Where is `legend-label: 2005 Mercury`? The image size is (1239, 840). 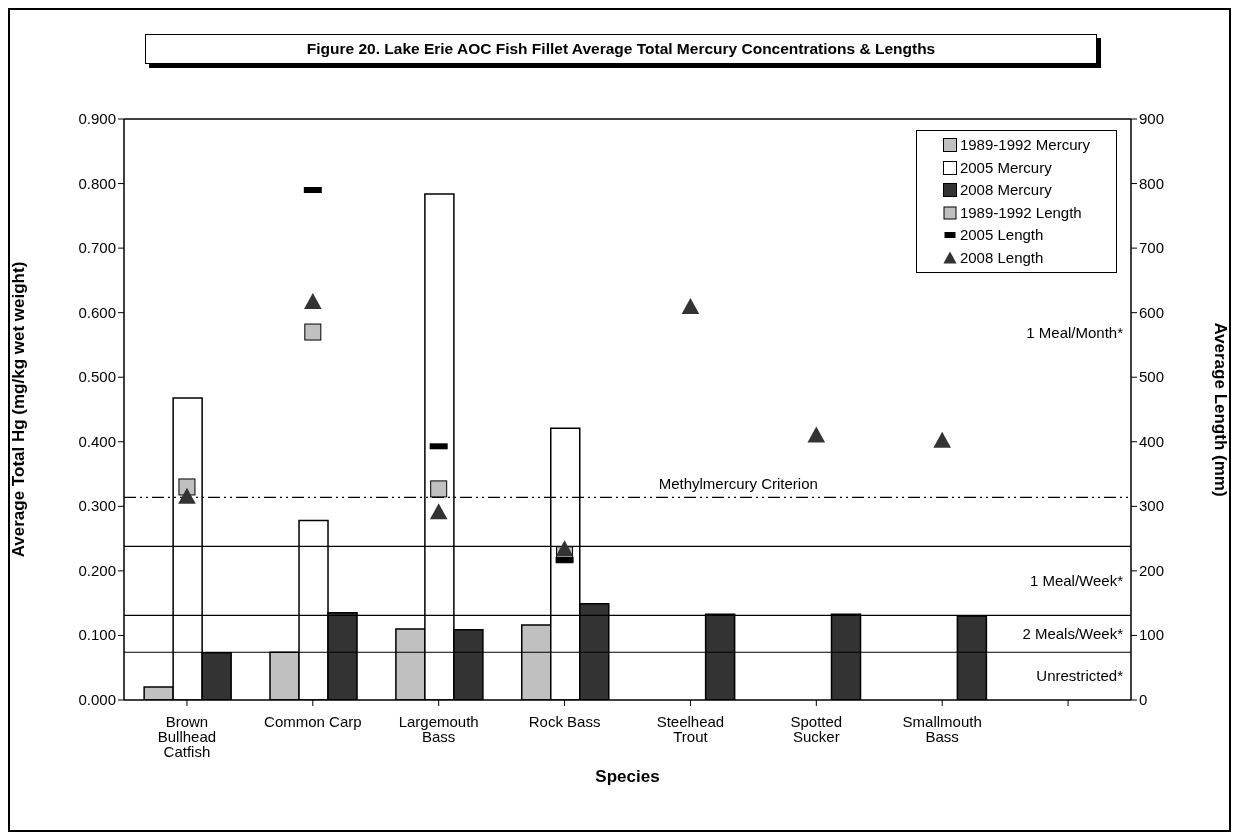
legend-label: 2005 Mercury is located at coordinates (1005, 167).